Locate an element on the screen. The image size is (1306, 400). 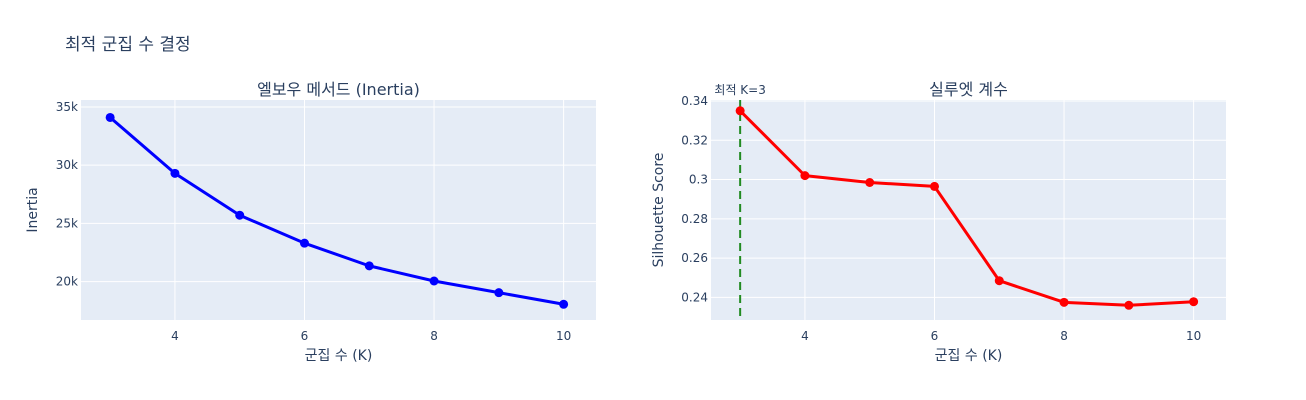
elbow-x-tick-label: 6 is located at coordinates (305, 336).